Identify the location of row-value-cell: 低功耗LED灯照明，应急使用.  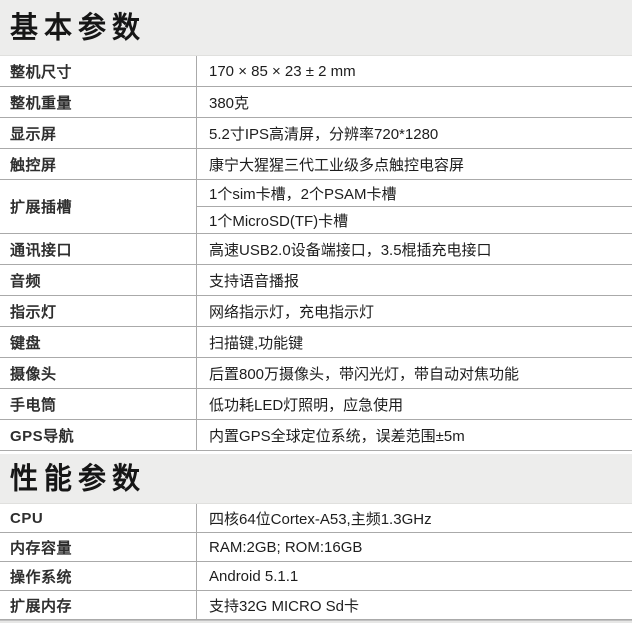
(414, 404).